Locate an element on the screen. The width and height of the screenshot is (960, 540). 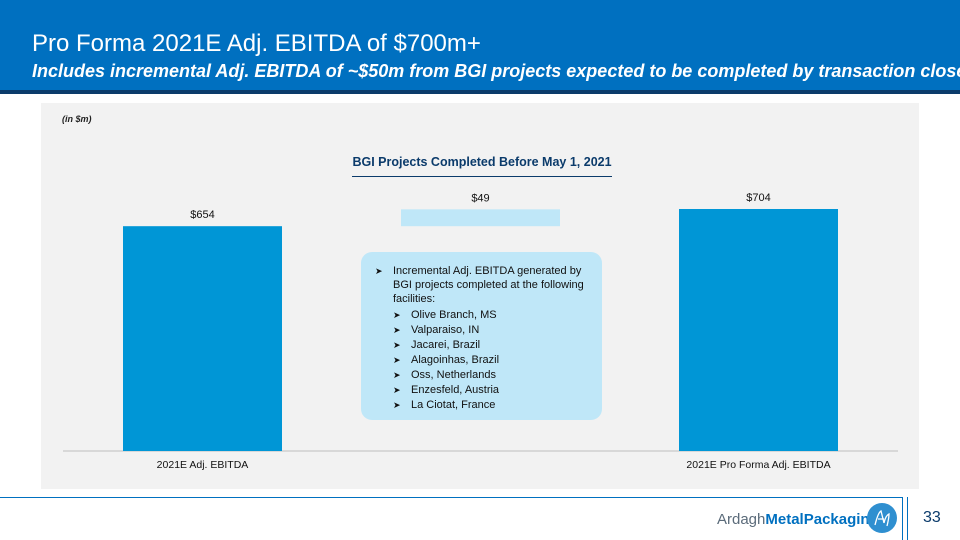
facility-item: ➤ Olive Branch, MS is located at coordinates (491, 315).